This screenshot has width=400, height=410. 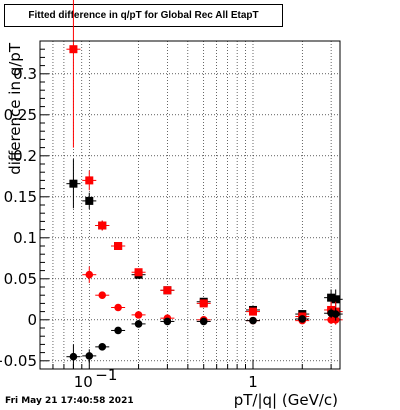 What do you see at coordinates (83, 382) in the screenshot?
I see `x-tick-label: 10` at bounding box center [83, 382].